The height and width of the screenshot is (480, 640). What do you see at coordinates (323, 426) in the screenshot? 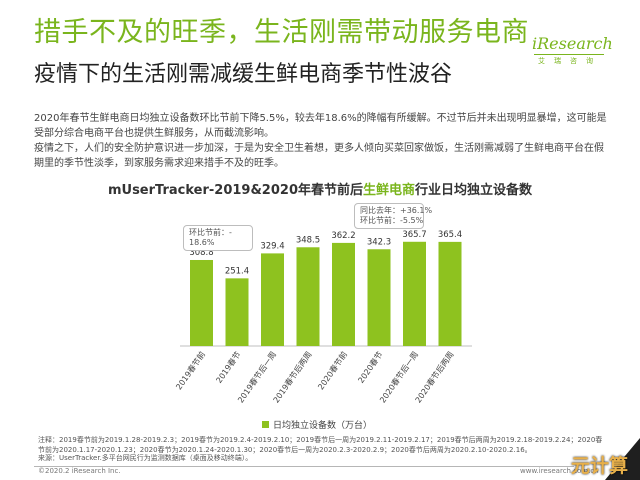
I see `legend-label: 日均独立设备数（万台）` at bounding box center [323, 426].